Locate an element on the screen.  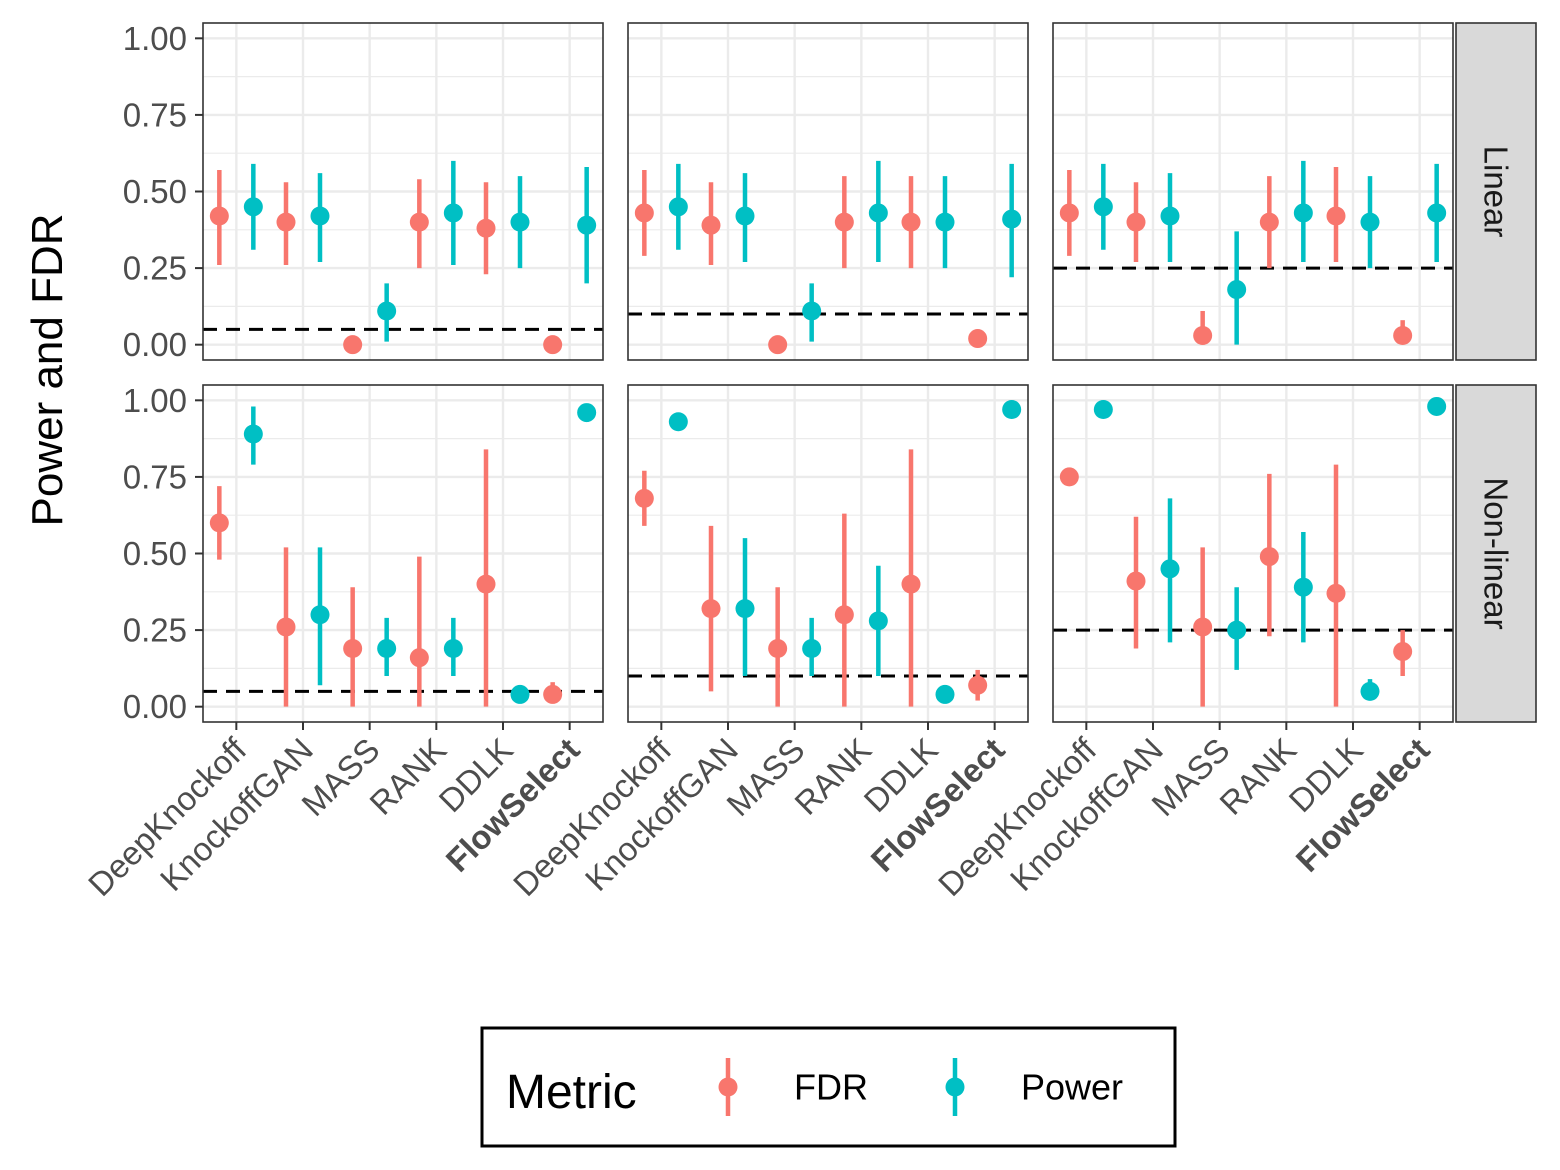
legend-label: Power is located at coordinates (1072, 1087).